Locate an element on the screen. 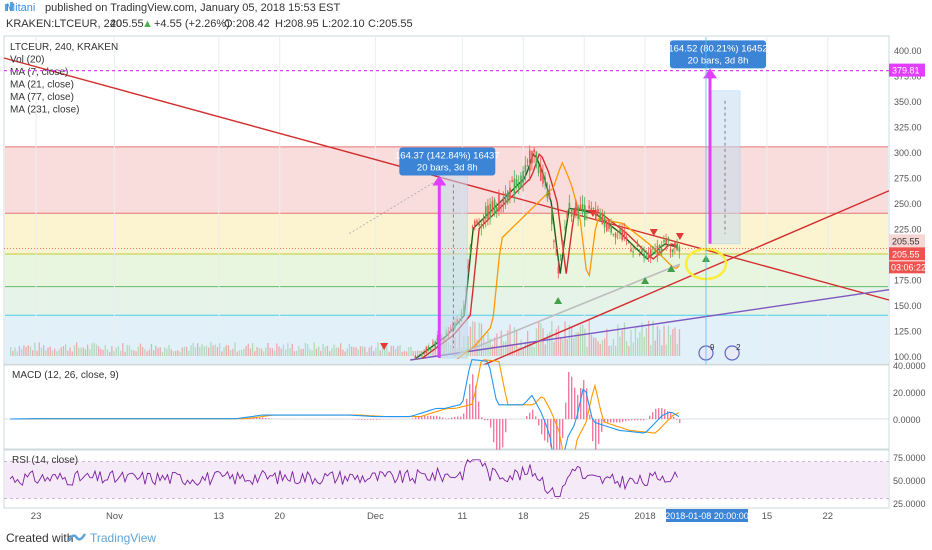 This screenshot has width=932, height=550. pink-price-tag is located at coordinates (907, 70).